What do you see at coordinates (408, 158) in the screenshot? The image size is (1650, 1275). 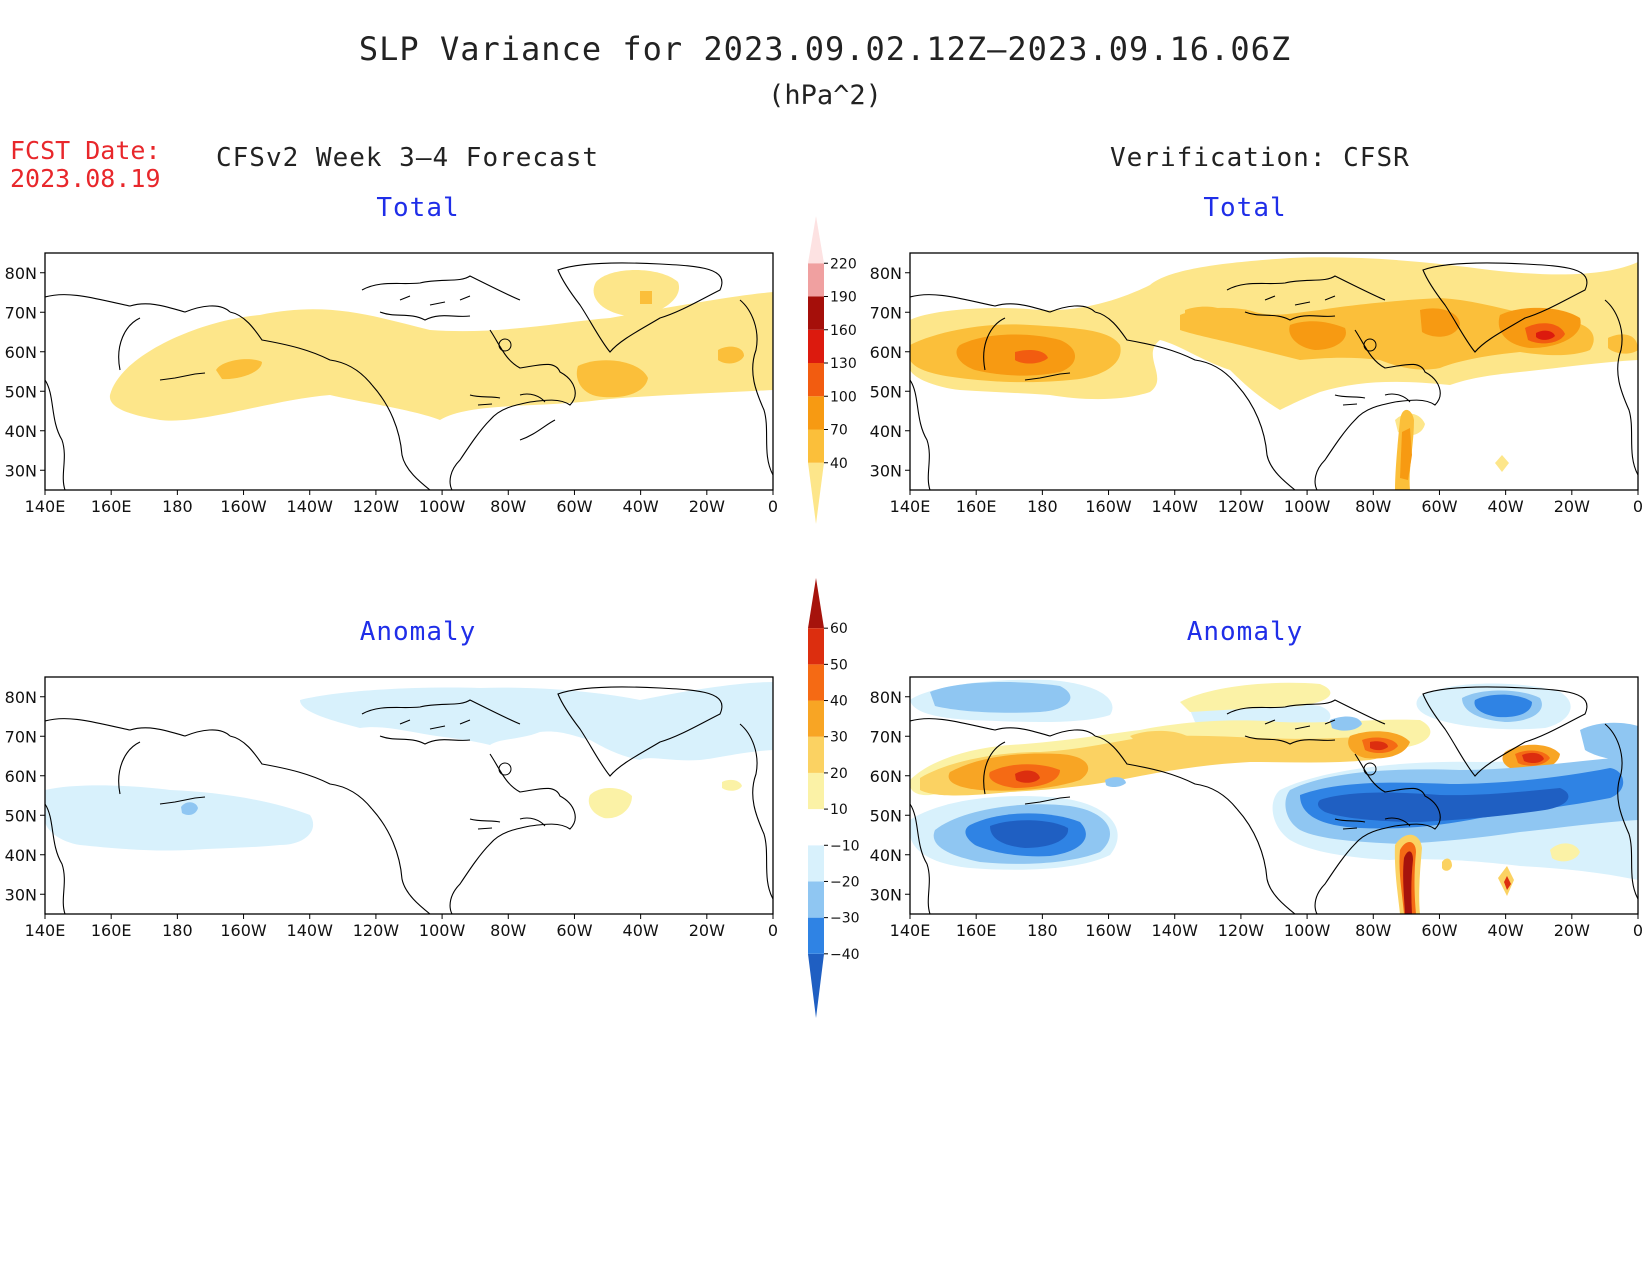 I see `forecast-column-heading: CFSv2 Week 3—4 Forecast` at bounding box center [408, 158].